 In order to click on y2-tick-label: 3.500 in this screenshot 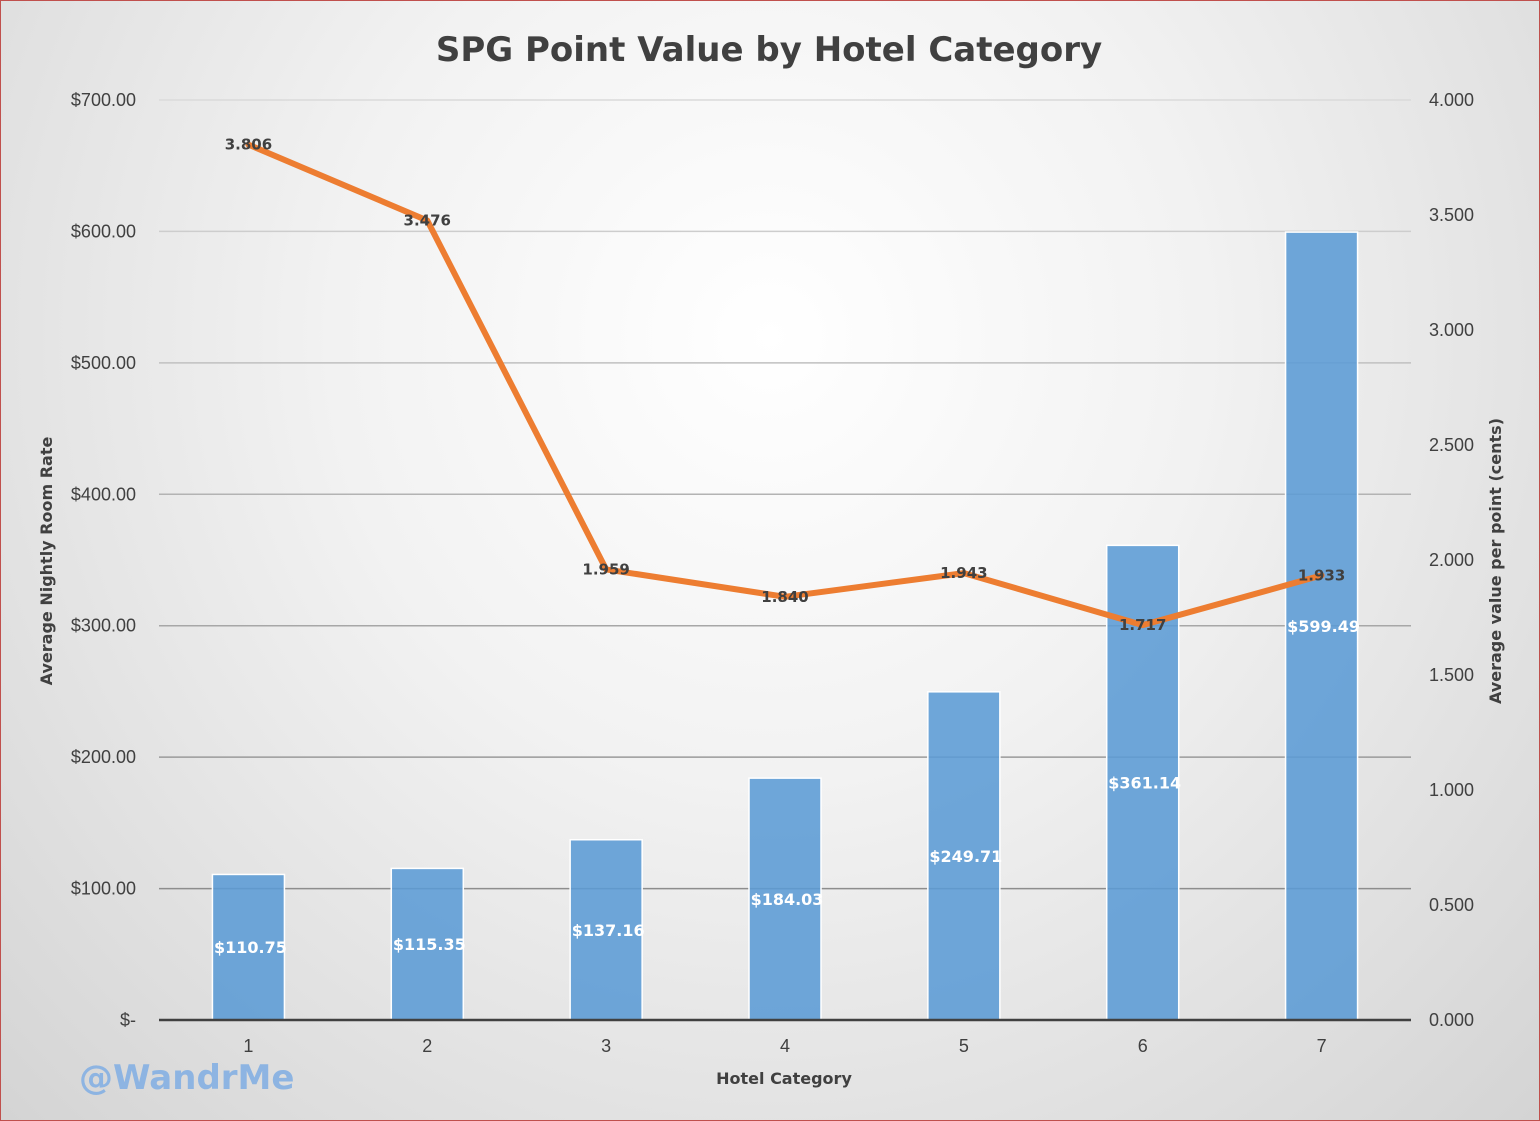, I will do `click(1451, 215)`.